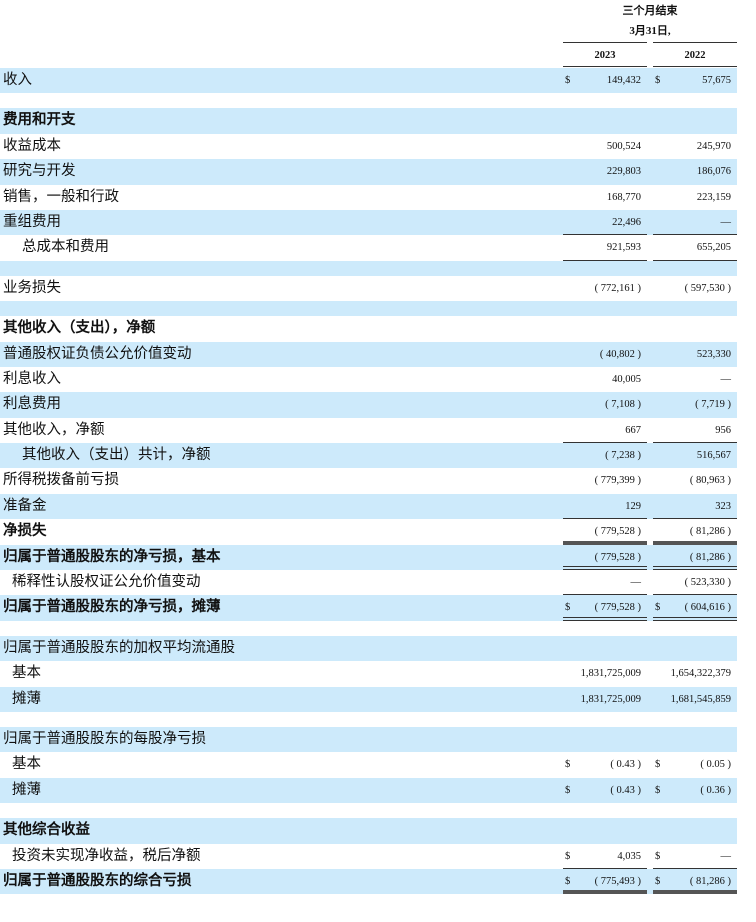 The height and width of the screenshot is (922, 756). What do you see at coordinates (695, 455) in the screenshot?
I see `value-cell-2022: 516,567` at bounding box center [695, 455].